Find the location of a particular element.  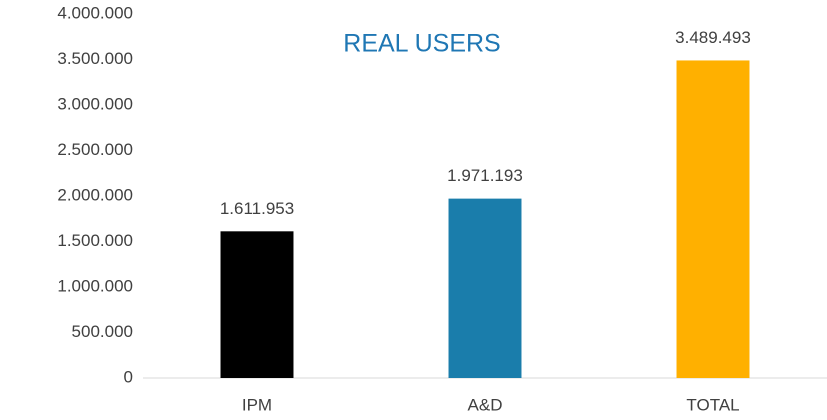

y-tick-label: 3.500.000 is located at coordinates (95, 58).